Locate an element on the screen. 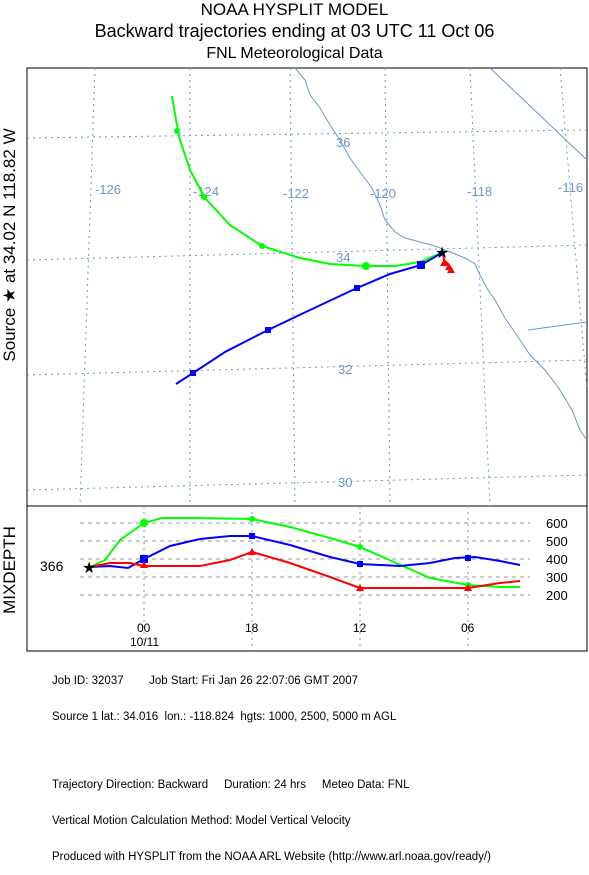 This screenshot has width=589, height=875. lon-label: -118 is located at coordinates (479, 191).